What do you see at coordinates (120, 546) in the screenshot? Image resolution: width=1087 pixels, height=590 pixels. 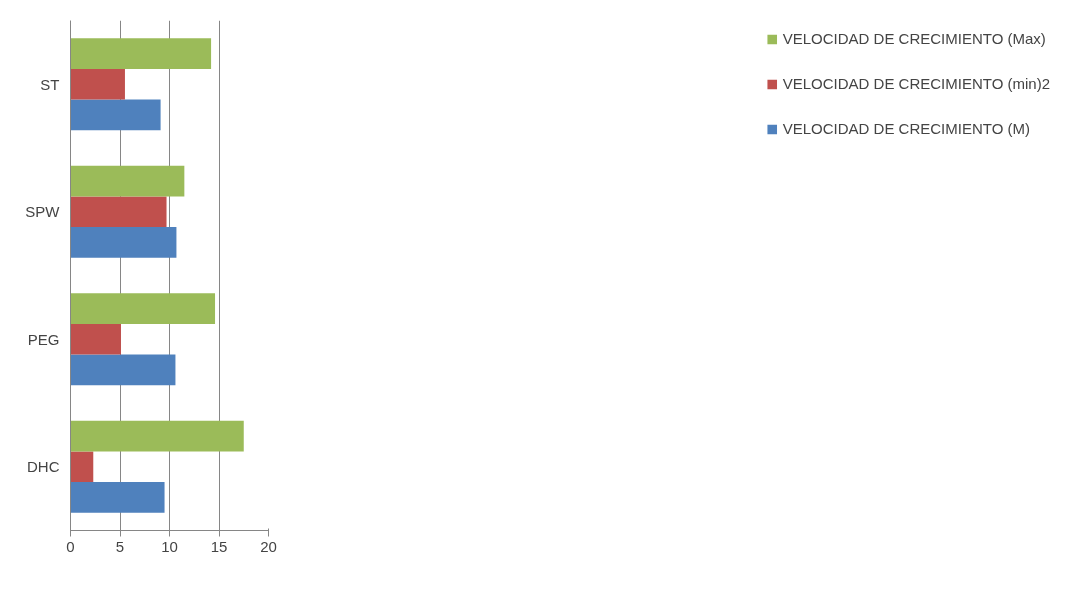 I see `x-tick-label: 5` at bounding box center [120, 546].